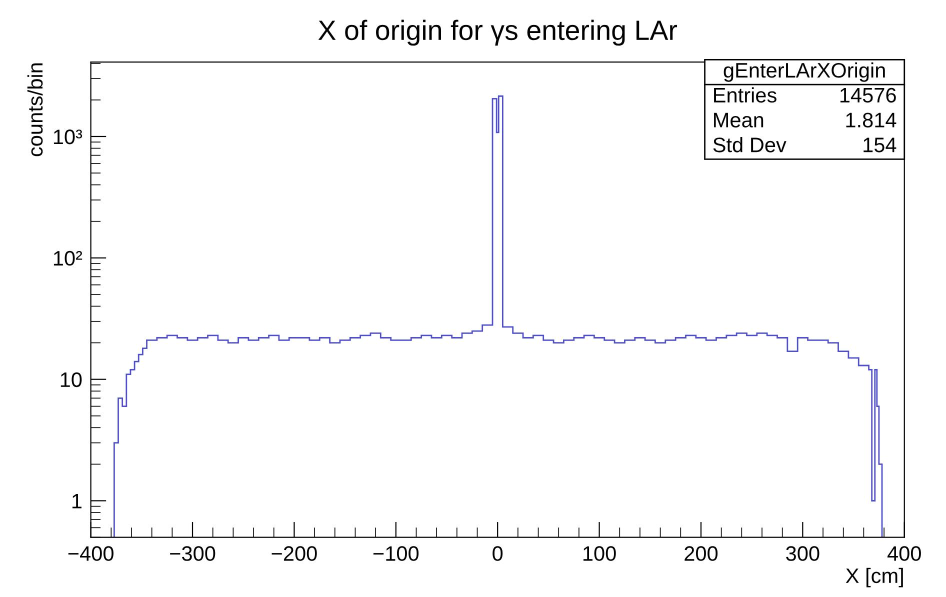  What do you see at coordinates (868, 95) in the screenshot?
I see `annotation: 14576` at bounding box center [868, 95].